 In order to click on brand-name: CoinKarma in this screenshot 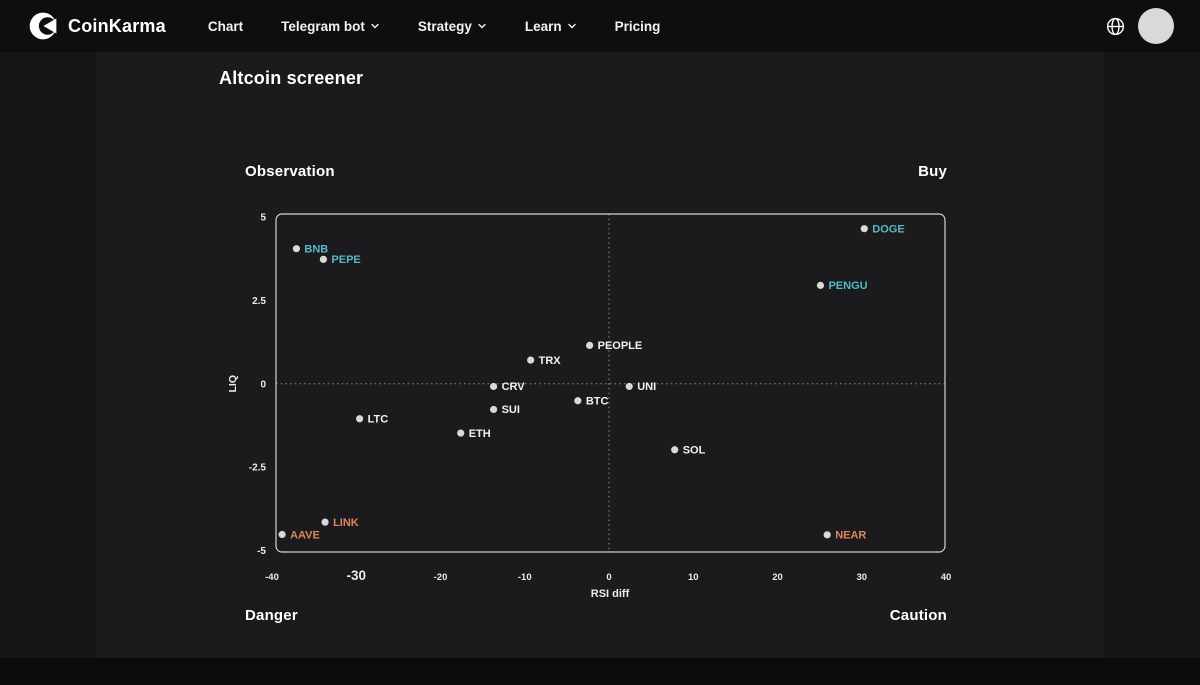, I will do `click(117, 25)`.